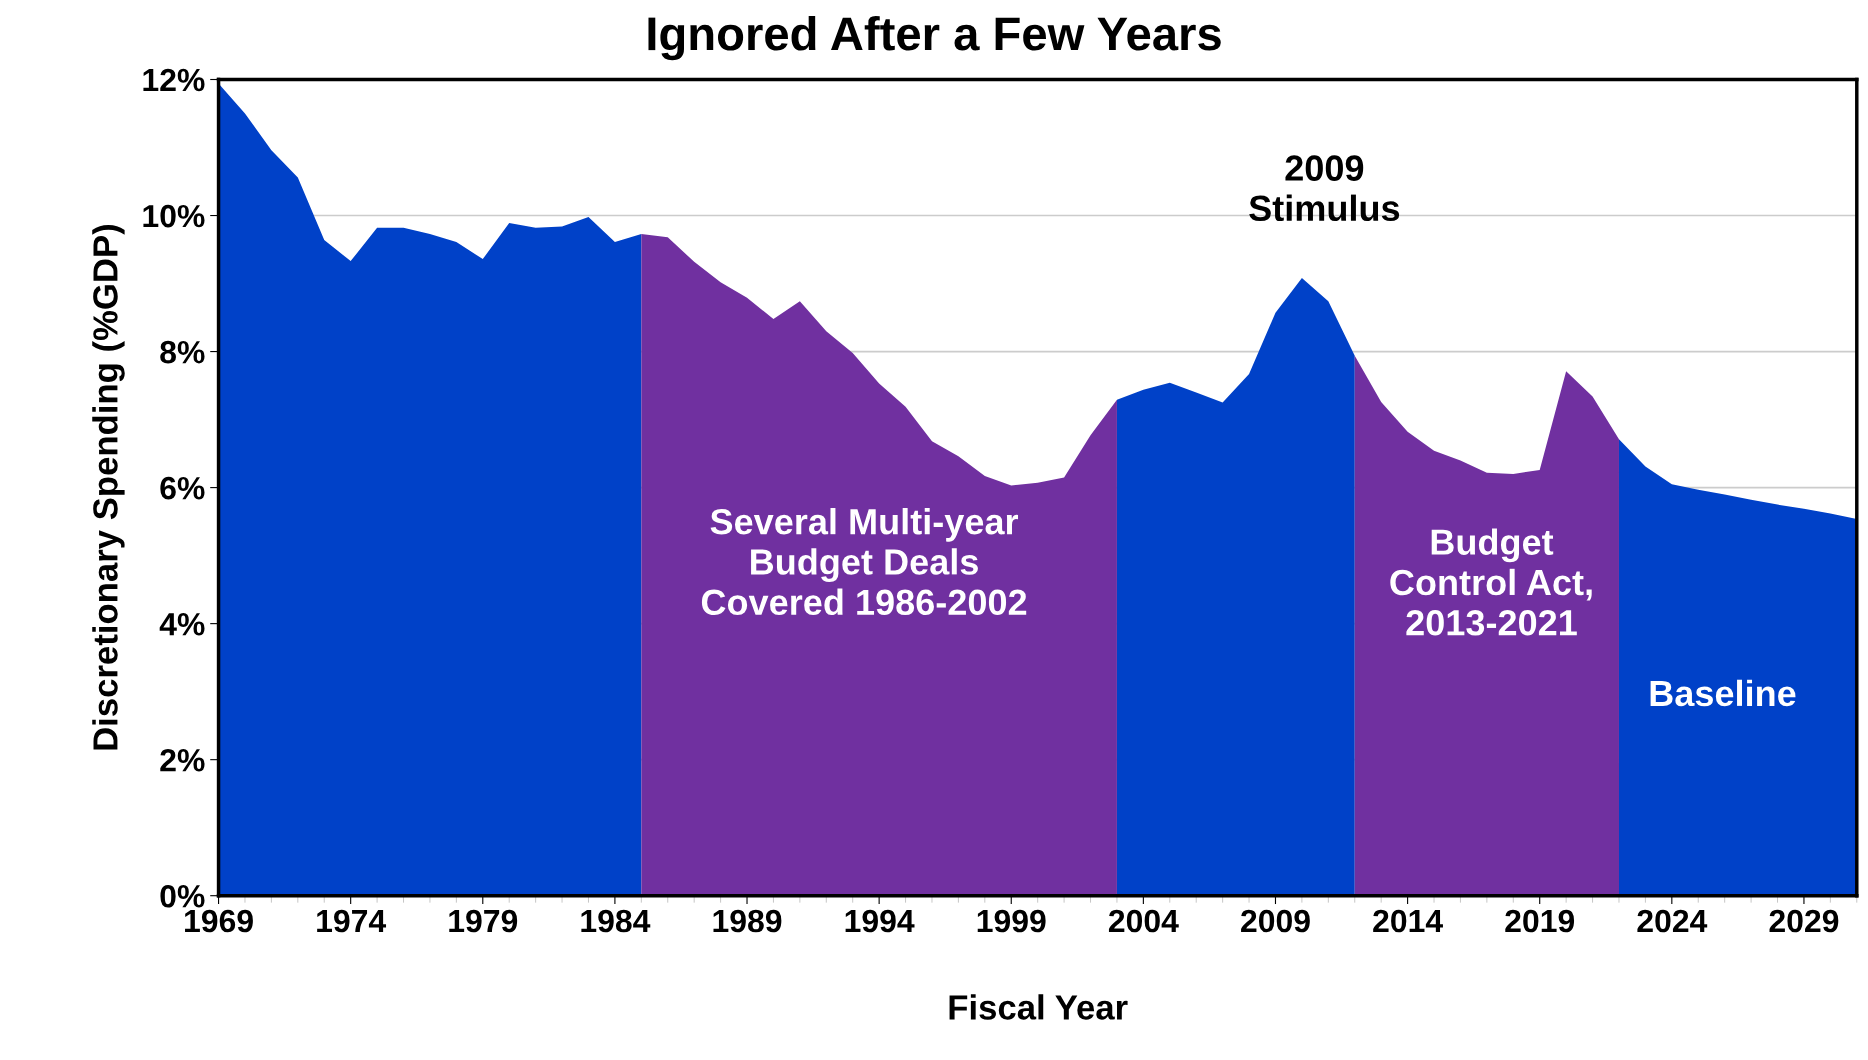  Describe the element at coordinates (1275, 921) in the screenshot. I see `x-tick-label: 2009` at that location.